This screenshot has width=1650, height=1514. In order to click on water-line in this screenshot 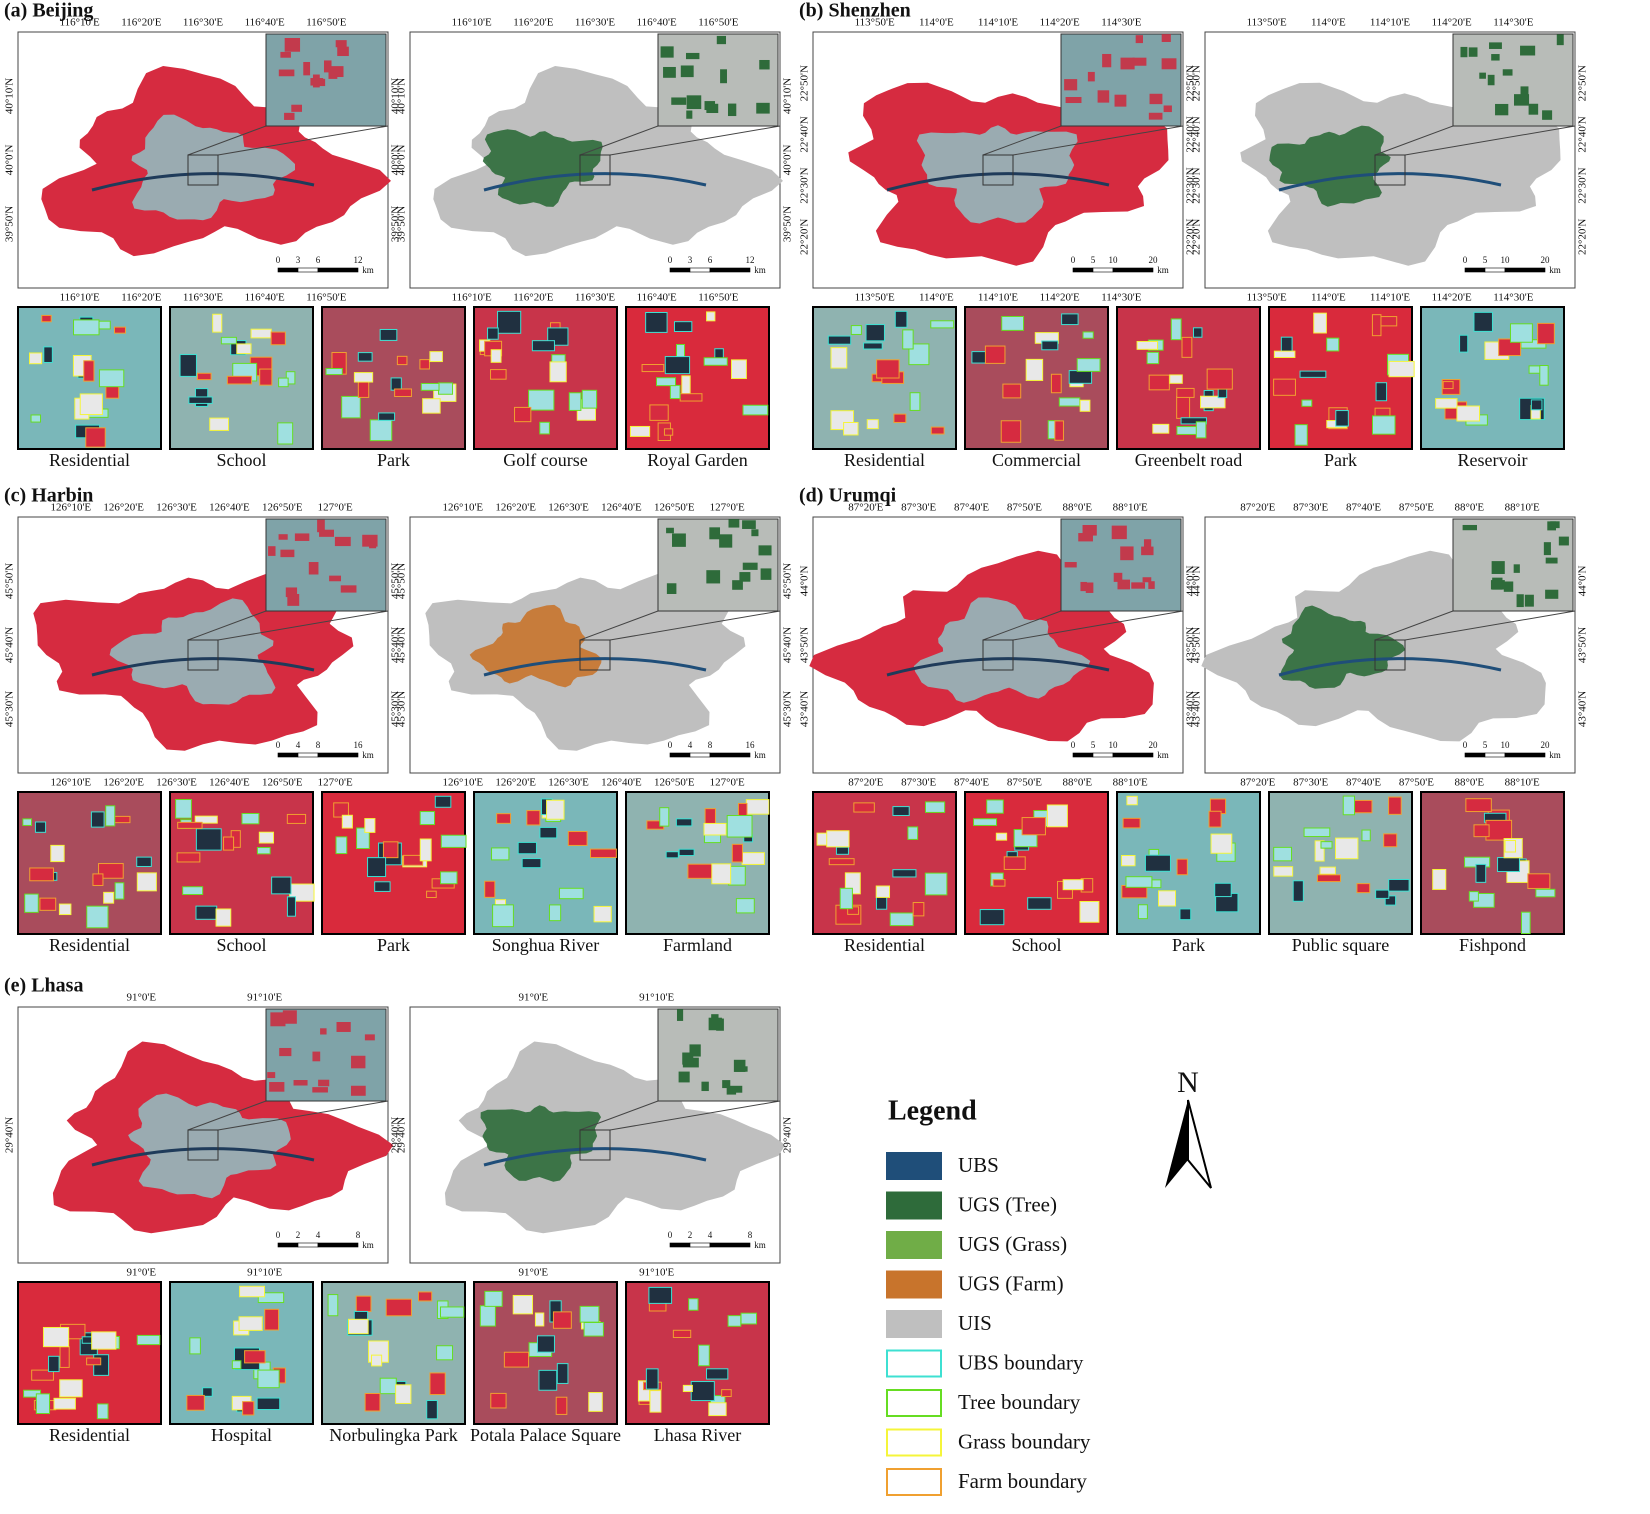, I will do `click(203, 182)`.